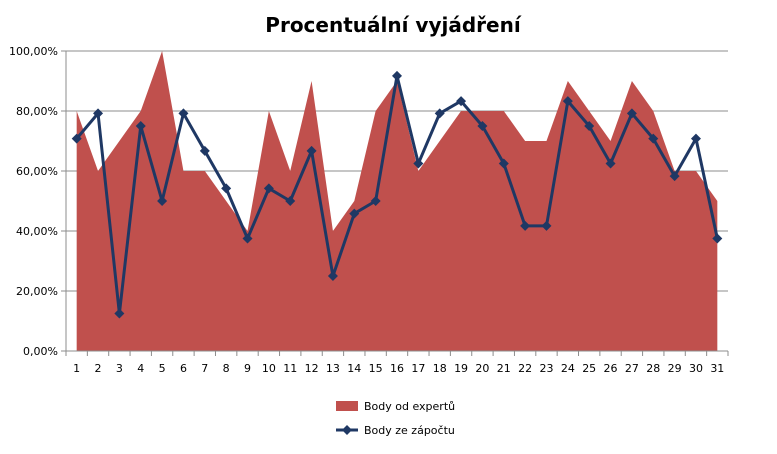 This screenshot has width=777, height=454. Describe the element at coordinates (395, 418) in the screenshot. I see `legend: Body od expertů Body ze zápočtu` at that location.